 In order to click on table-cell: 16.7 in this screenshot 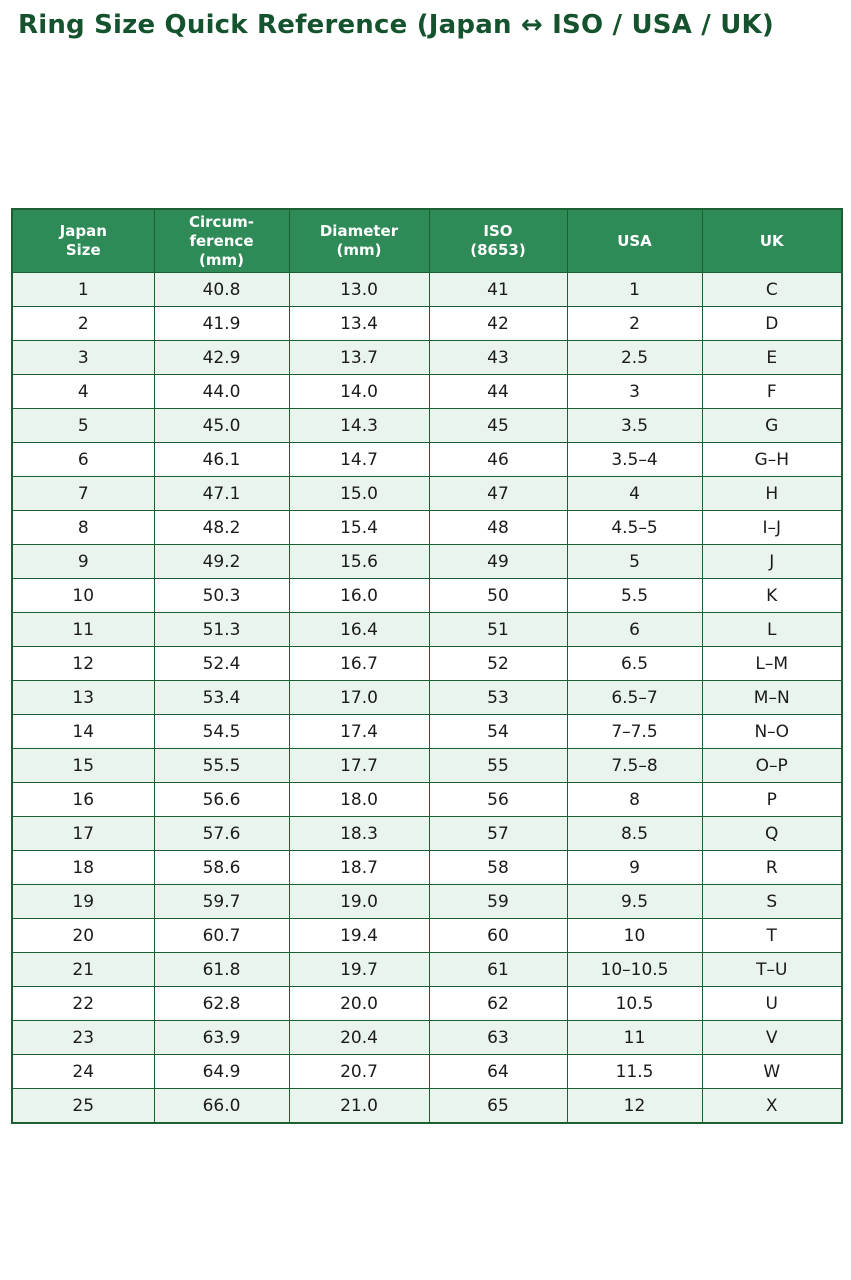, I will do `click(359, 664)`.